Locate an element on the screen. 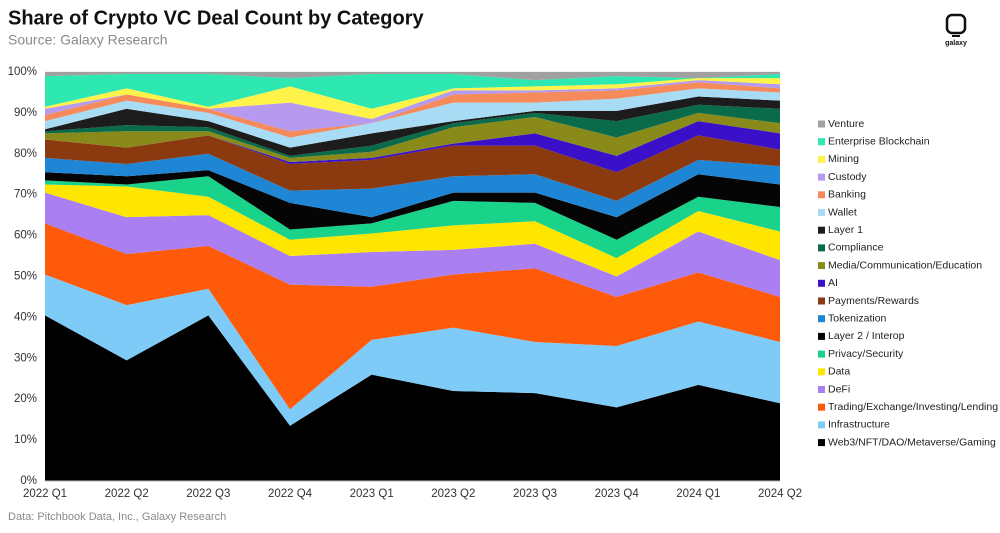 The height and width of the screenshot is (533, 1000). x-tick-label: 2024 Q1 is located at coordinates (698, 494).